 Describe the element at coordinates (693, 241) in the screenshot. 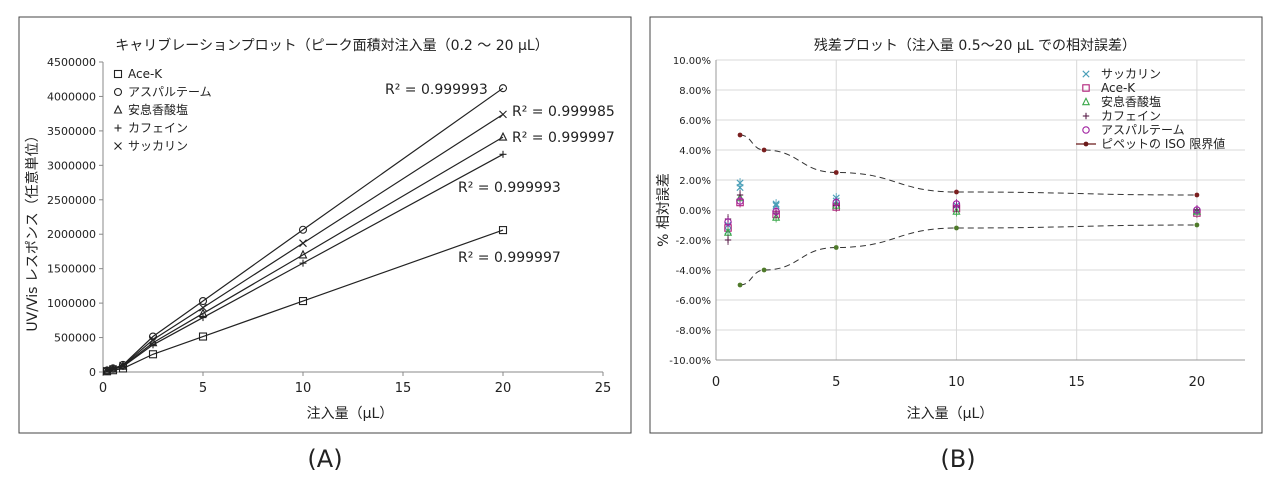

I see `y-tick-label: -2.00%` at that location.